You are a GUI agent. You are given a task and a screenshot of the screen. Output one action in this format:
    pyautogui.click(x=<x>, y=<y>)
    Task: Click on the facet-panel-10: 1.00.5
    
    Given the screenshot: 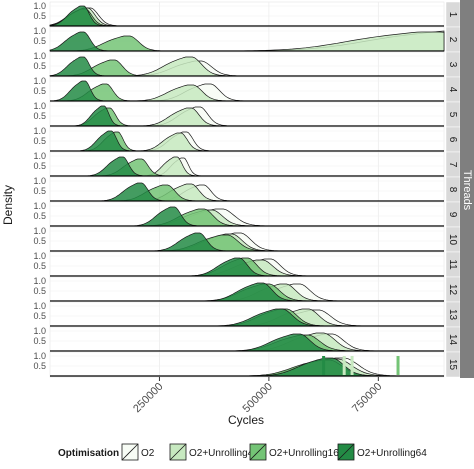 What is the action you would take?
    pyautogui.click(x=239, y=239)
    